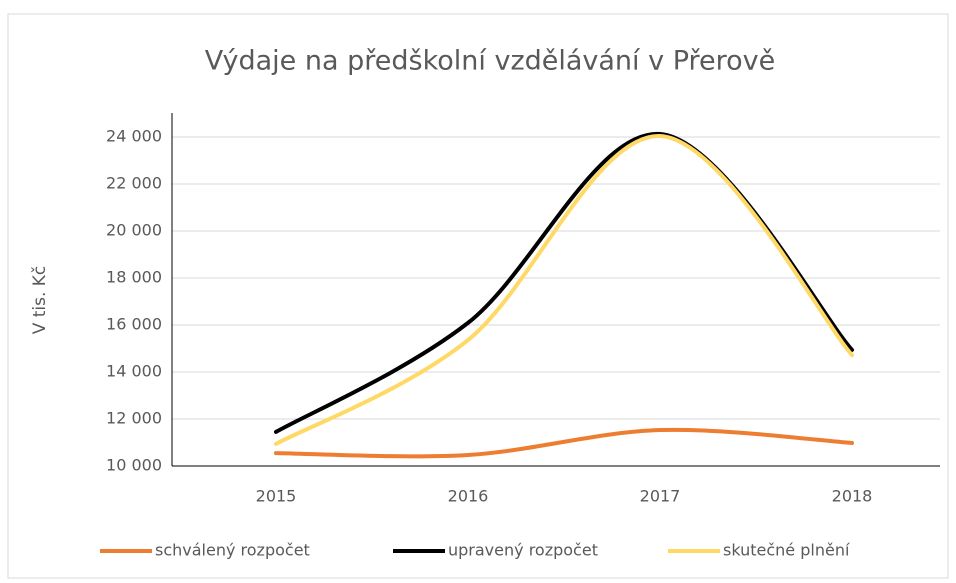 The width and height of the screenshot is (956, 583). What do you see at coordinates (276, 496) in the screenshot?
I see `x-tick-label: 2015` at bounding box center [276, 496].